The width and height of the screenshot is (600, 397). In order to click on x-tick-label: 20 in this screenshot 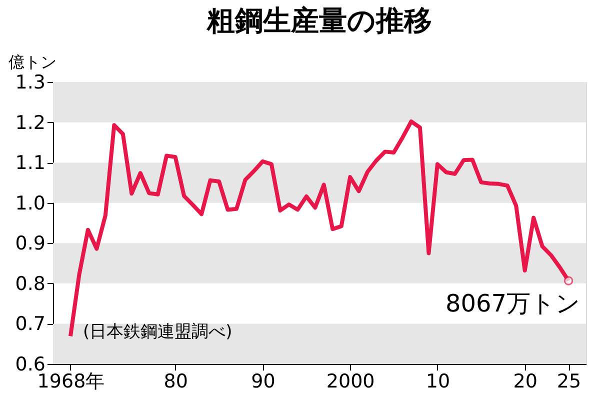, I will do `click(525, 381)`.